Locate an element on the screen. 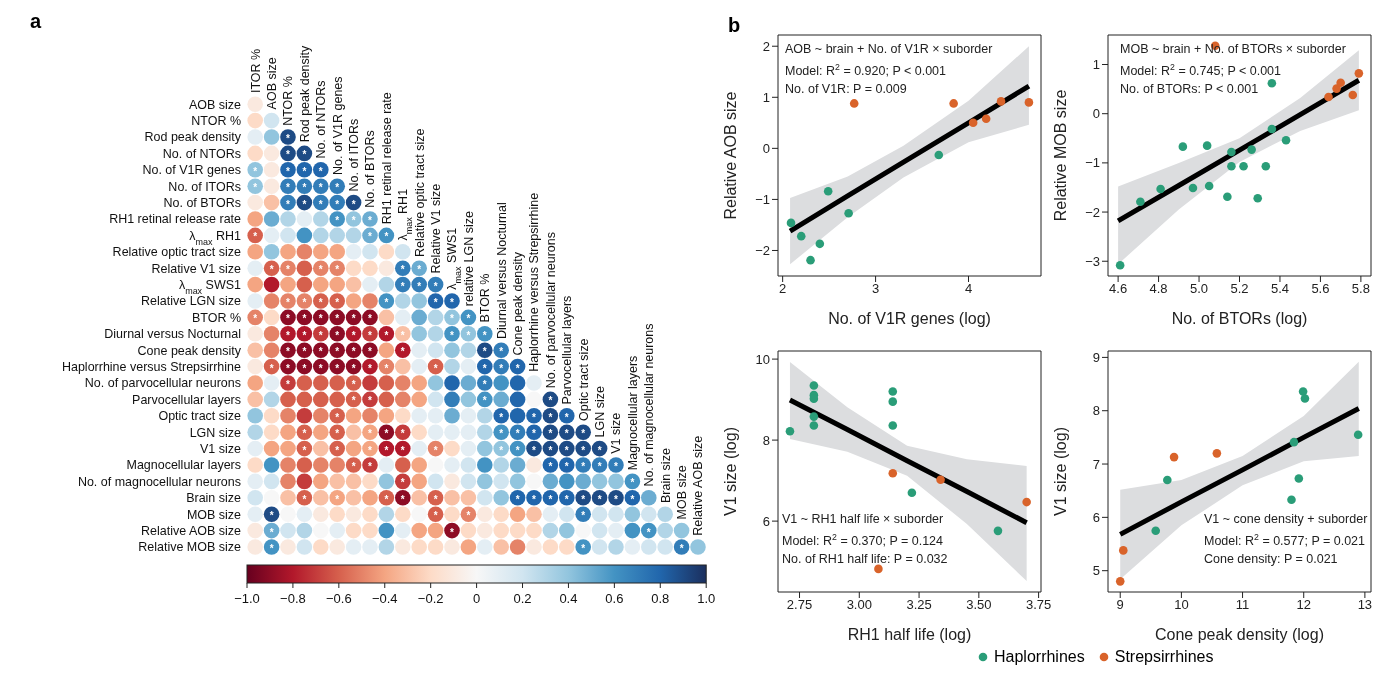 This screenshot has width=1386, height=678. x-tick-label: V1 size is located at coordinates (616, 433).